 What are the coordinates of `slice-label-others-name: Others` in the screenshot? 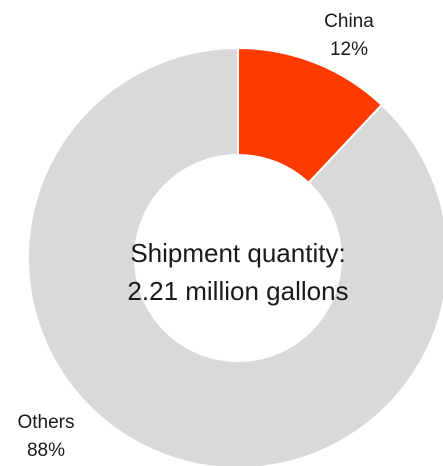 It's located at (45, 422).